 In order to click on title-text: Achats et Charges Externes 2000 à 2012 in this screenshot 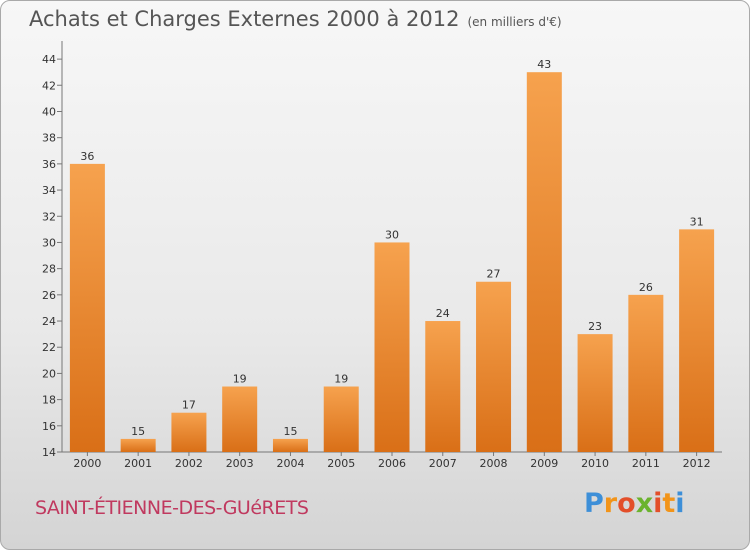, I will do `click(244, 19)`.